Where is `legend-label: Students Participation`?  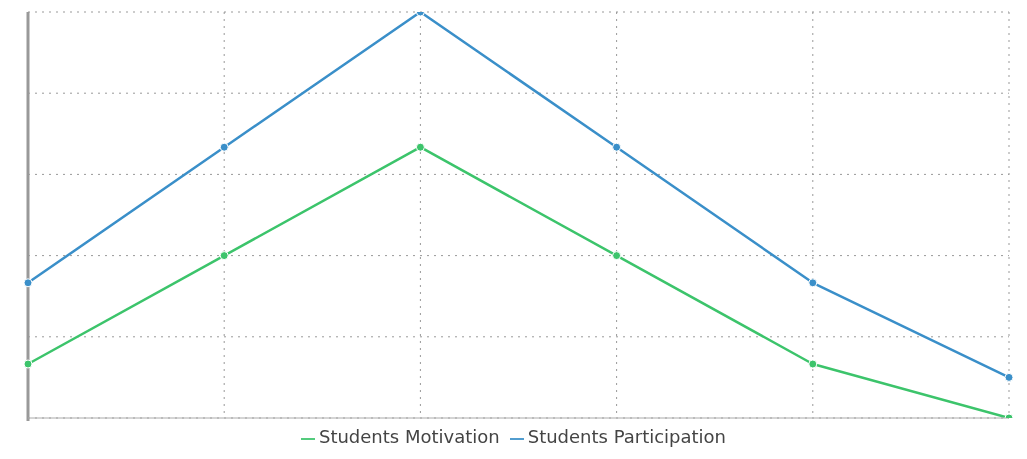
legend-label: Students Participation is located at coordinates (627, 436).